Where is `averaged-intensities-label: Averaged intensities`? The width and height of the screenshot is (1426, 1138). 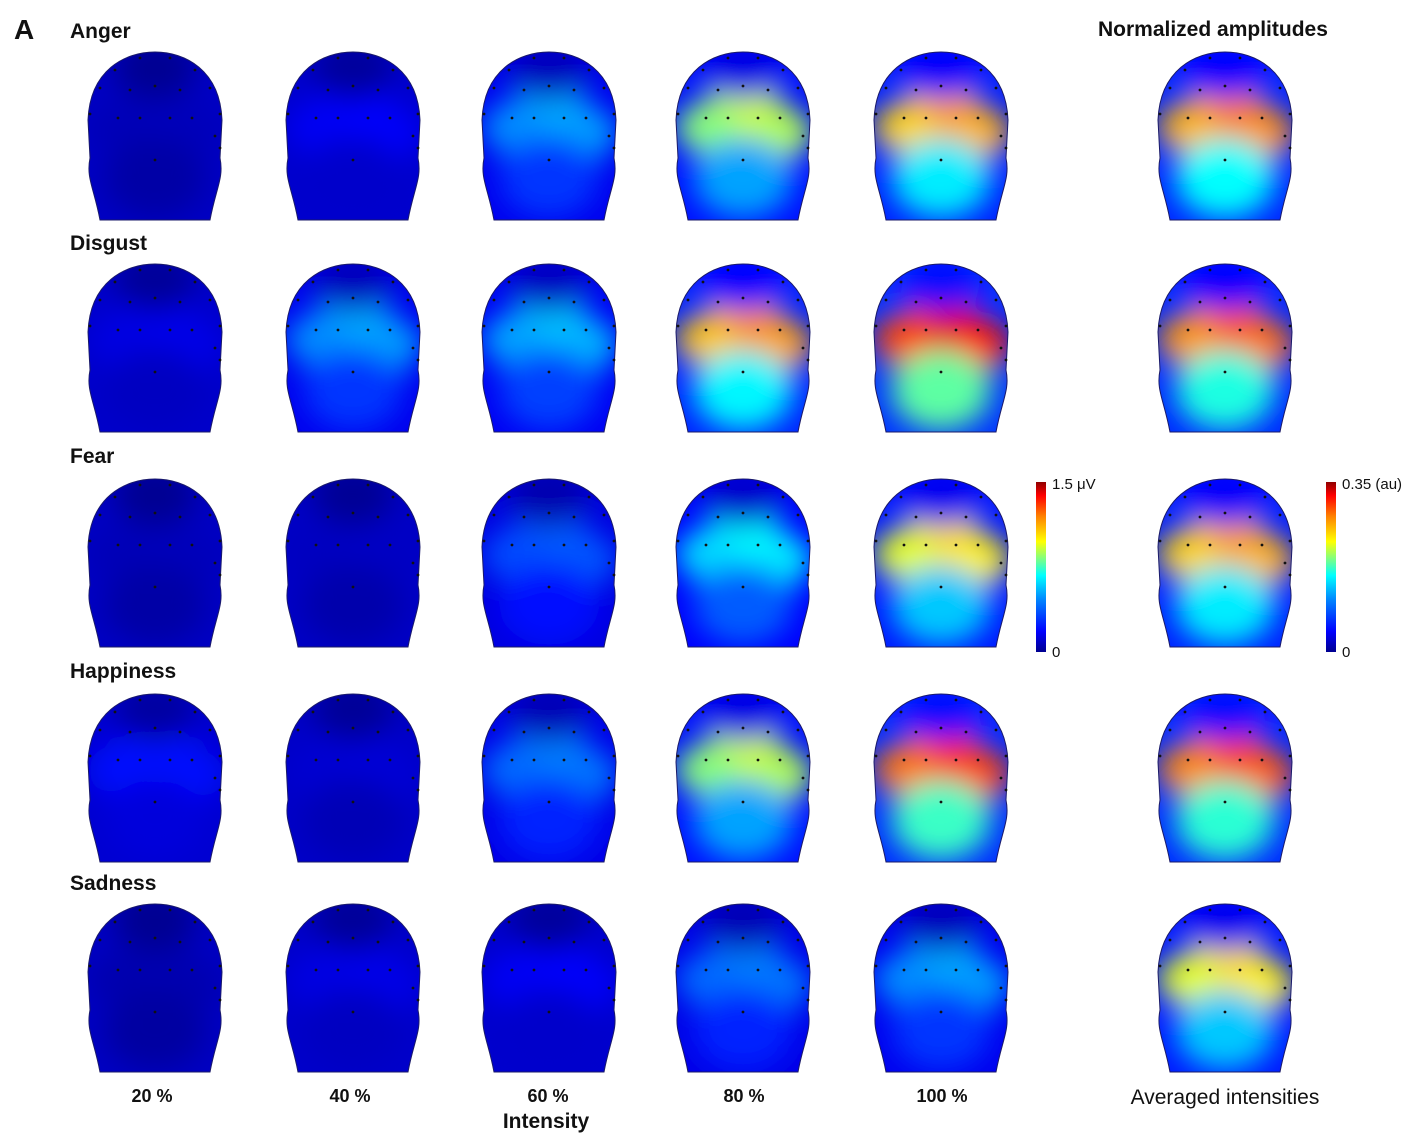
averaged-intensities-label: Averaged intensities is located at coordinates (1225, 1097).